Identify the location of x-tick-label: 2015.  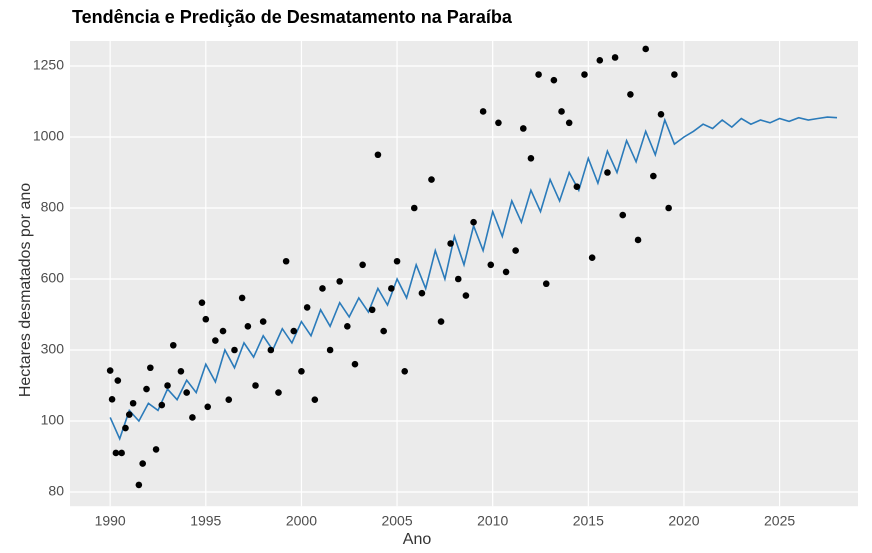
(588, 521).